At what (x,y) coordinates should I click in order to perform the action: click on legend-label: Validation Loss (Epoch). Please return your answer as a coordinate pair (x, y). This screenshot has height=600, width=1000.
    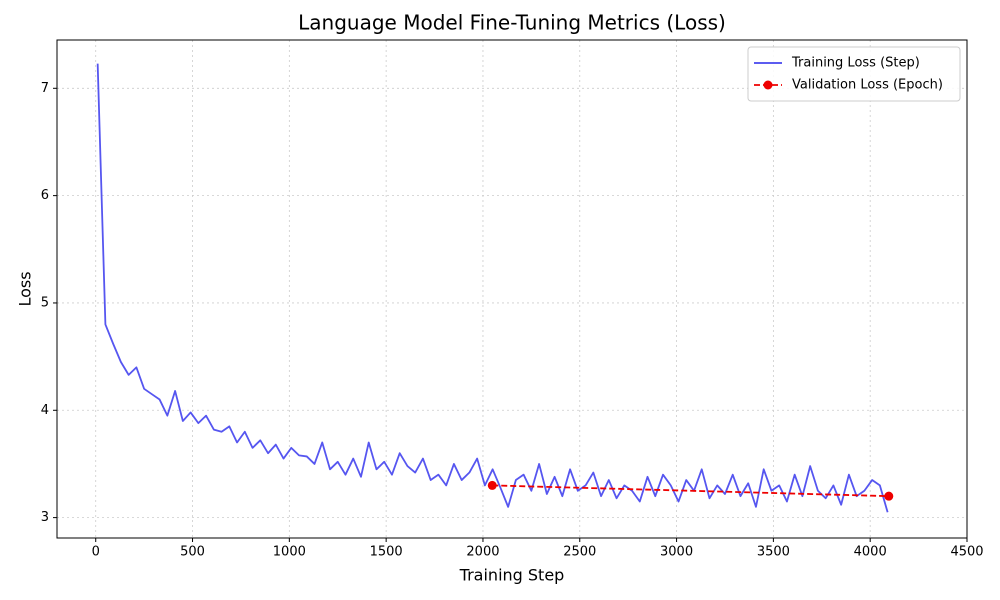
    Looking at the image, I should click on (867, 85).